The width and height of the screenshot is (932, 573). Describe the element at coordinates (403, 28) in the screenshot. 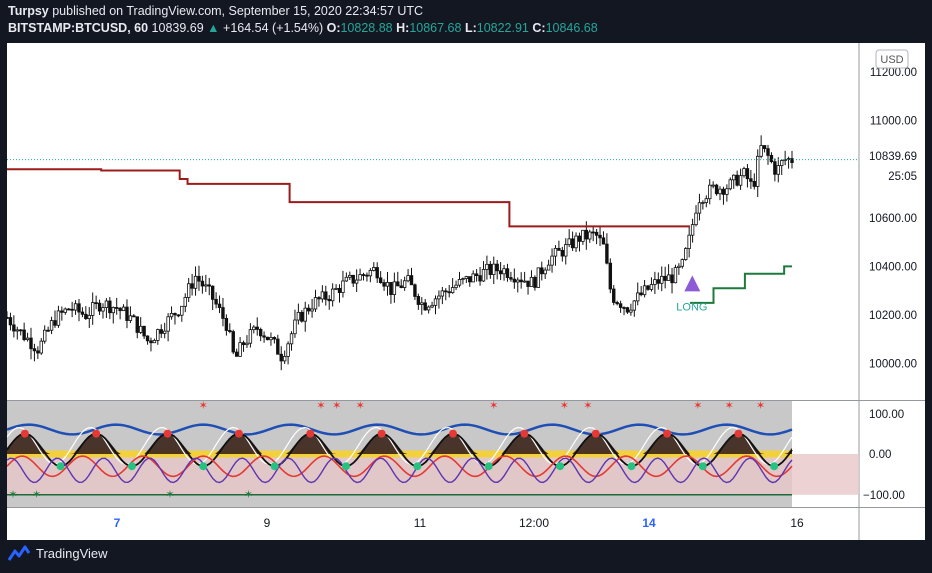

I see `high-label: H:` at that location.